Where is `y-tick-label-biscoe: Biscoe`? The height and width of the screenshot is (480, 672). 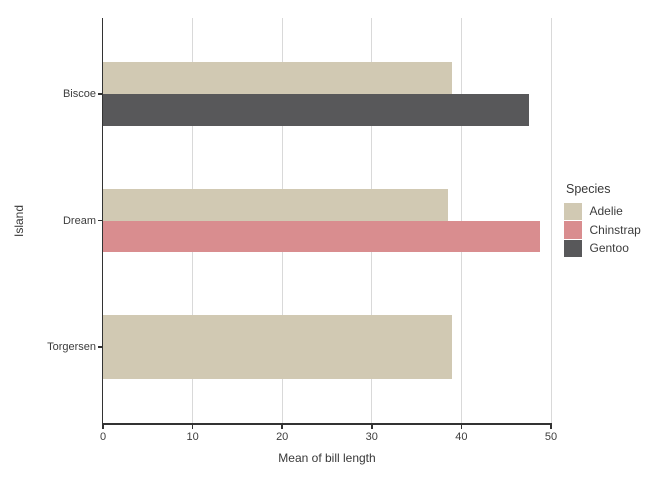
y-tick-label-biscoe: Biscoe is located at coordinates (79, 93).